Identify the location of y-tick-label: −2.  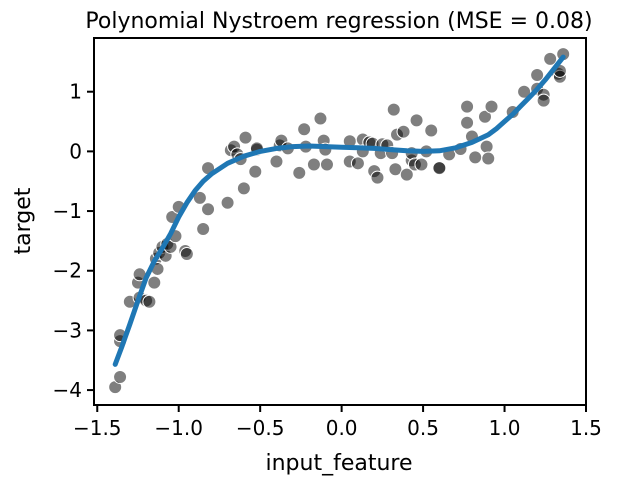
(67, 271).